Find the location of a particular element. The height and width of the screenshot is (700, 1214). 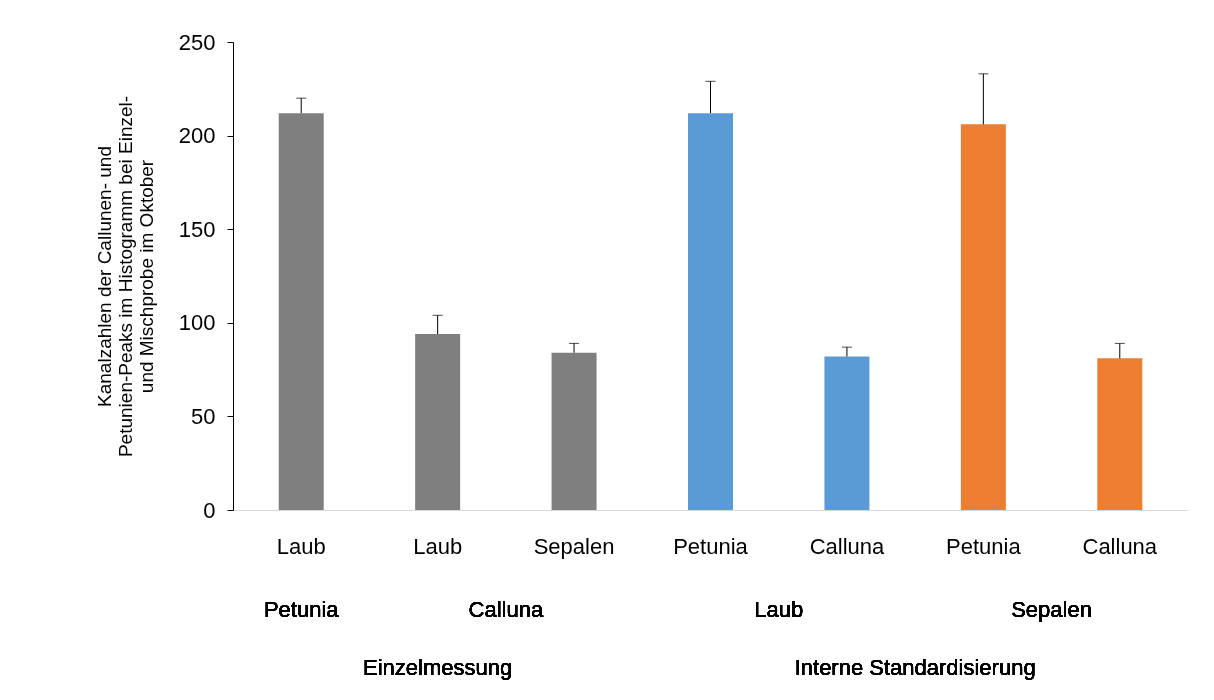

text: Sepalen is located at coordinates (1051, 609).